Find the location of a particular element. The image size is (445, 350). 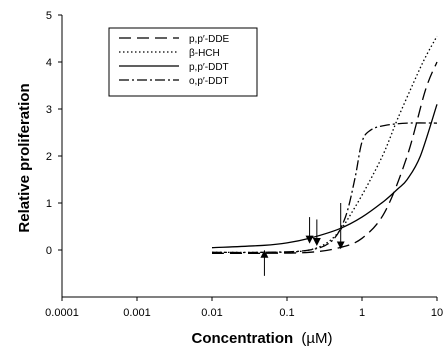

y-tick-label: 4 is located at coordinates (49, 63).